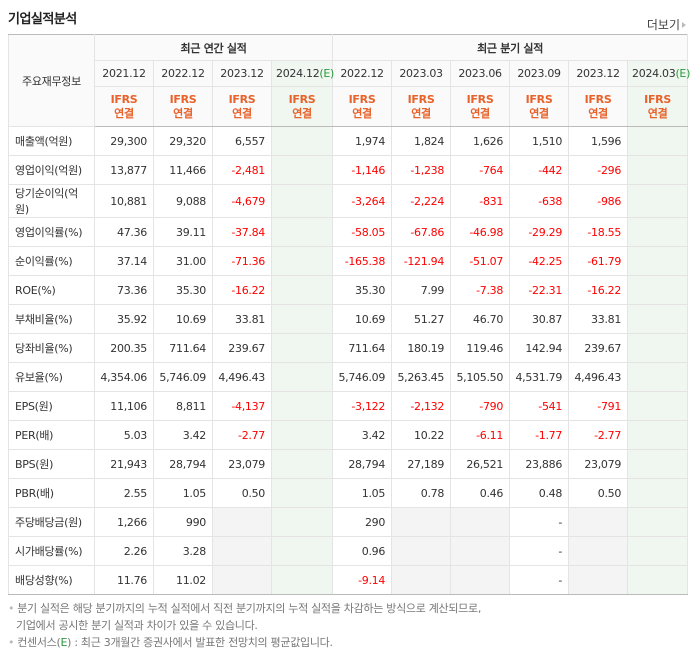 The image size is (694, 651). Describe the element at coordinates (242, 141) in the screenshot. I see `value-cell: 6,557` at that location.